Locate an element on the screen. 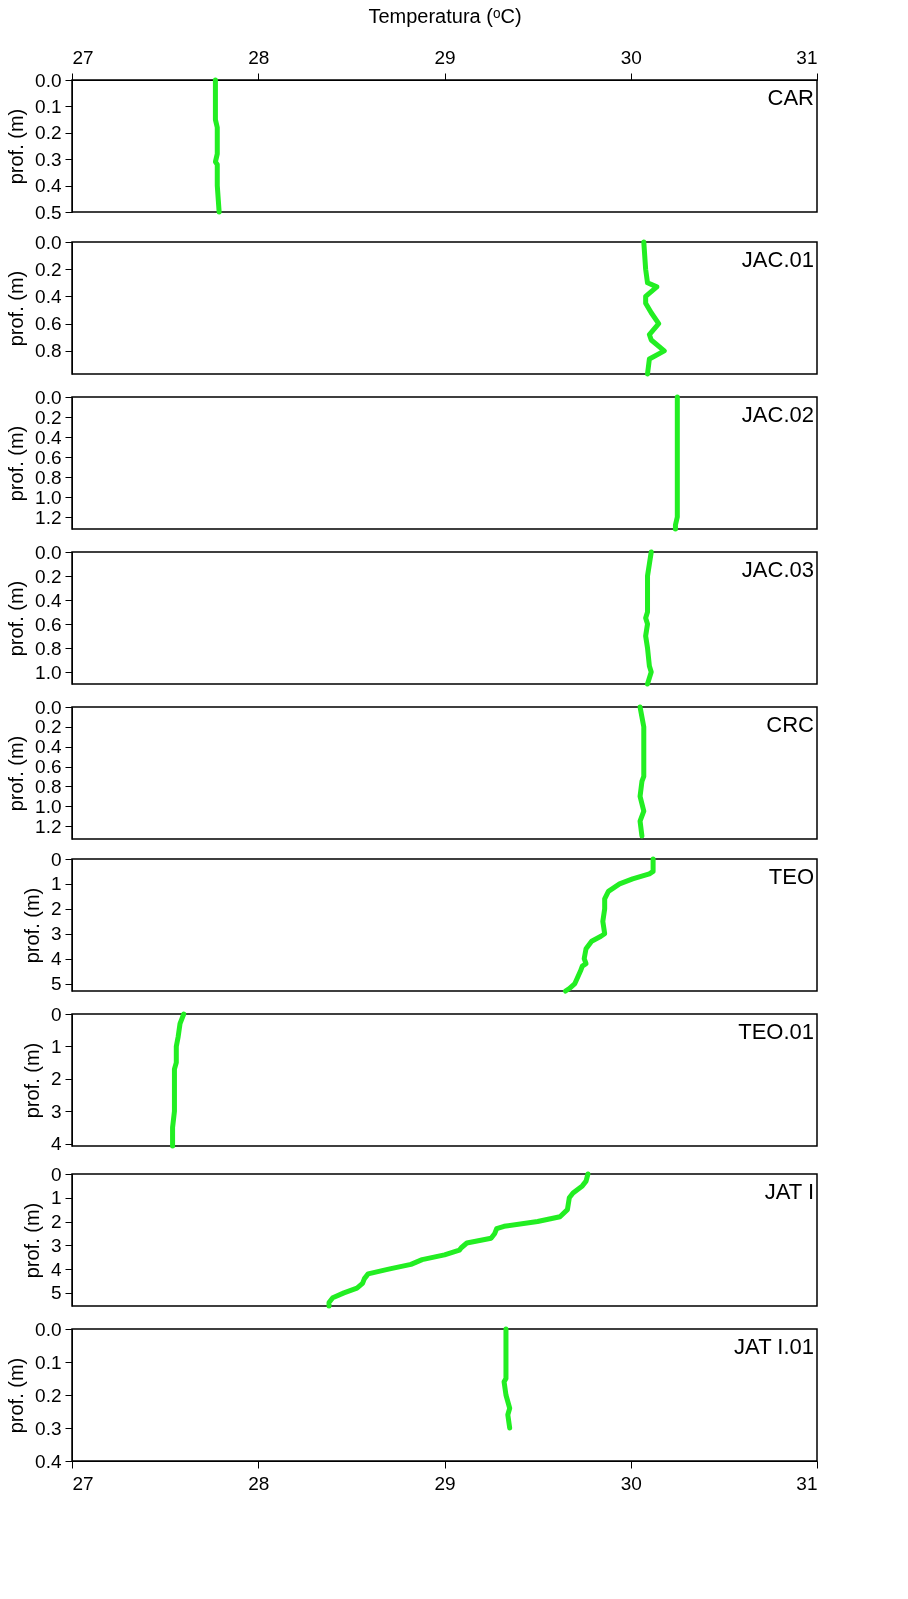  annotation: CAR is located at coordinates (790, 97).